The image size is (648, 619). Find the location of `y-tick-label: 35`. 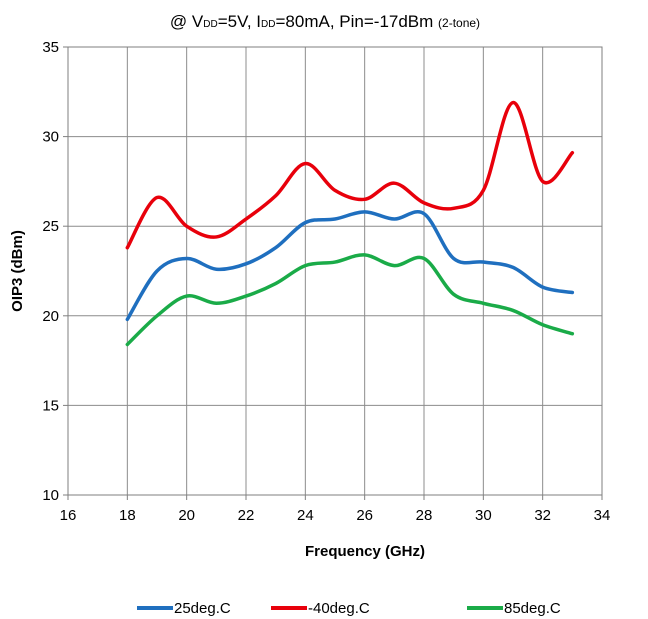

y-tick-label: 35 is located at coordinates (50, 47).